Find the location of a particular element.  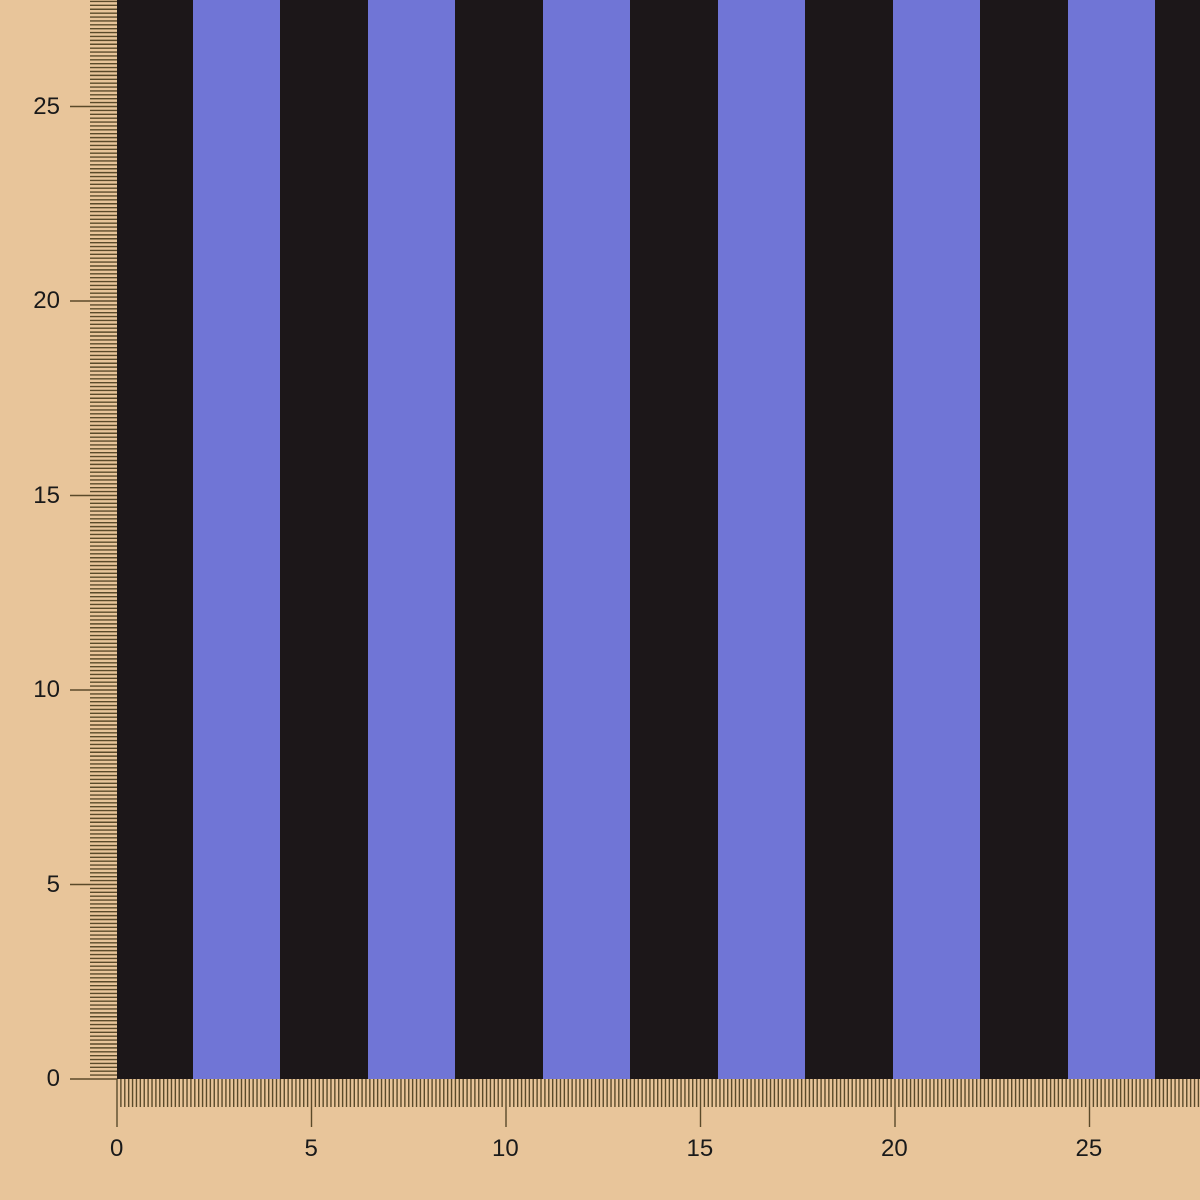

horizontal-ruler-label: 15 is located at coordinates (700, 1148).